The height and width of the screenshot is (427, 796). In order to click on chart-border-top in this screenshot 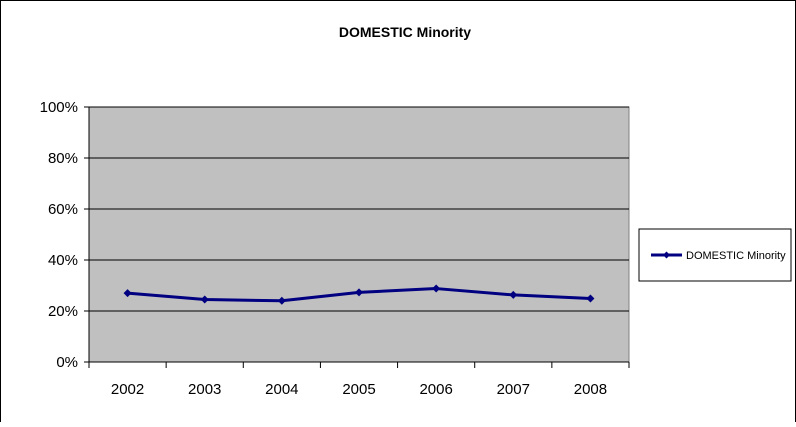, I will do `click(397, 0)`.